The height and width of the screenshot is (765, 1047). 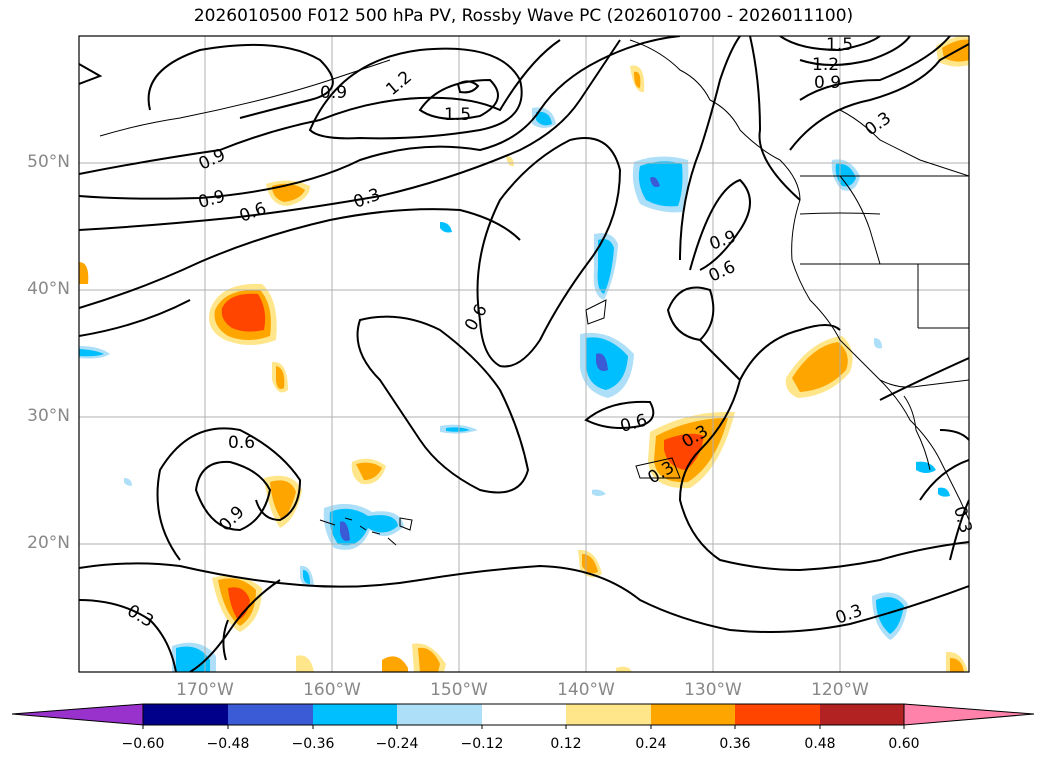 What do you see at coordinates (840, 690) in the screenshot?
I see `lon-label-120w: 120°W` at bounding box center [840, 690].